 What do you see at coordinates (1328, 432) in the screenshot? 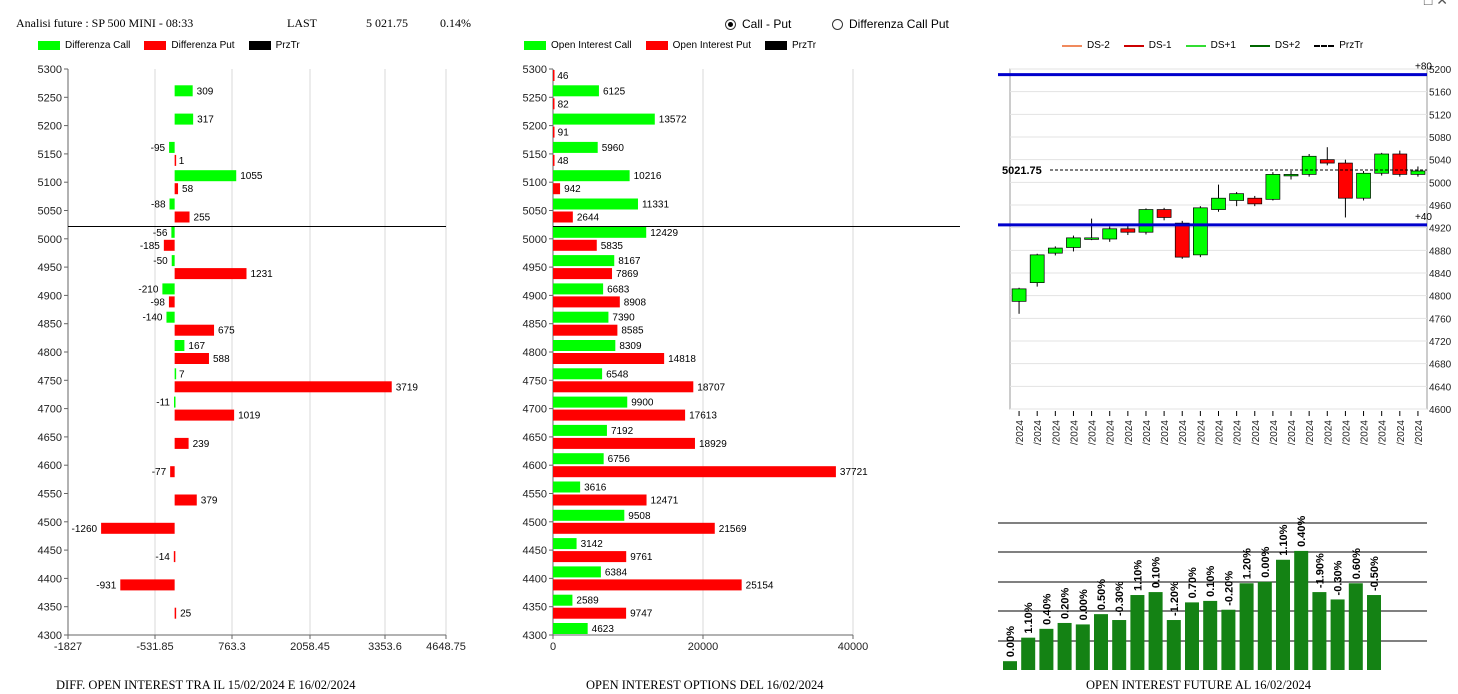
I see `x-tick-label: 12/02/2024` at bounding box center [1328, 432].